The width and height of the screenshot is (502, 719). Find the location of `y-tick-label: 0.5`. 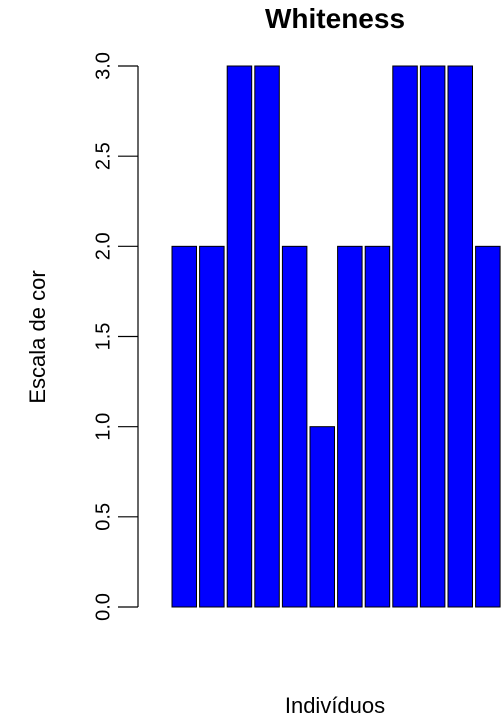

y-tick-label: 0.5 is located at coordinates (103, 517).